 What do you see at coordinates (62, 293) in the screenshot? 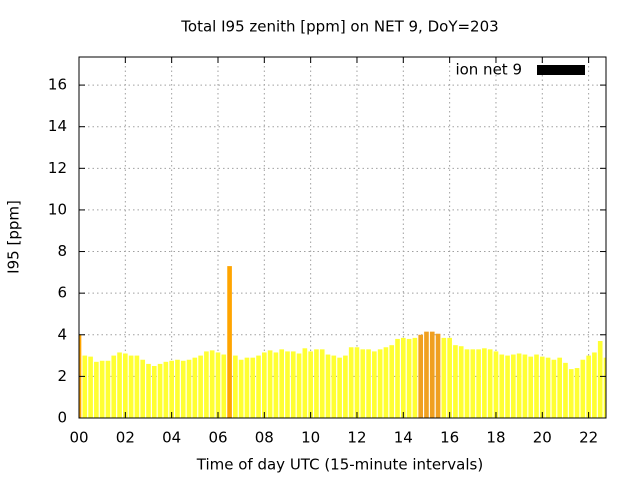
I see `y-tick-label: 6` at bounding box center [62, 293].